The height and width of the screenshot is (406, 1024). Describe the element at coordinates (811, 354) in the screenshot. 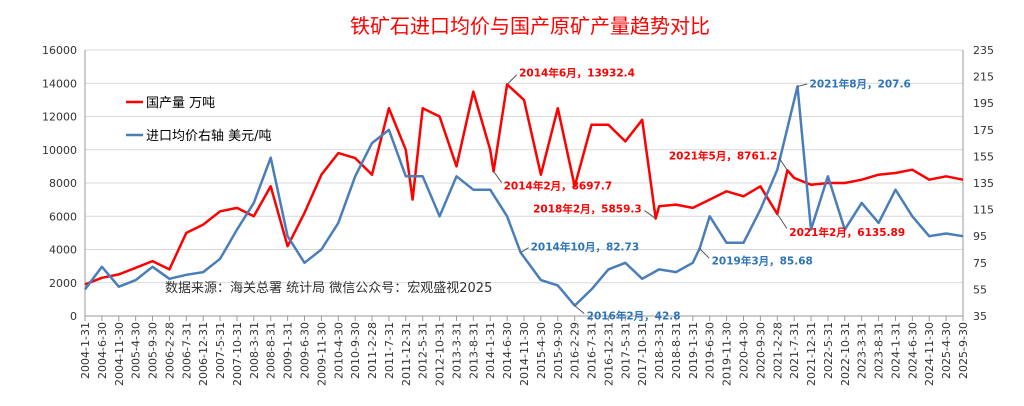

I see `x-tick-label: 2021-12-31` at that location.